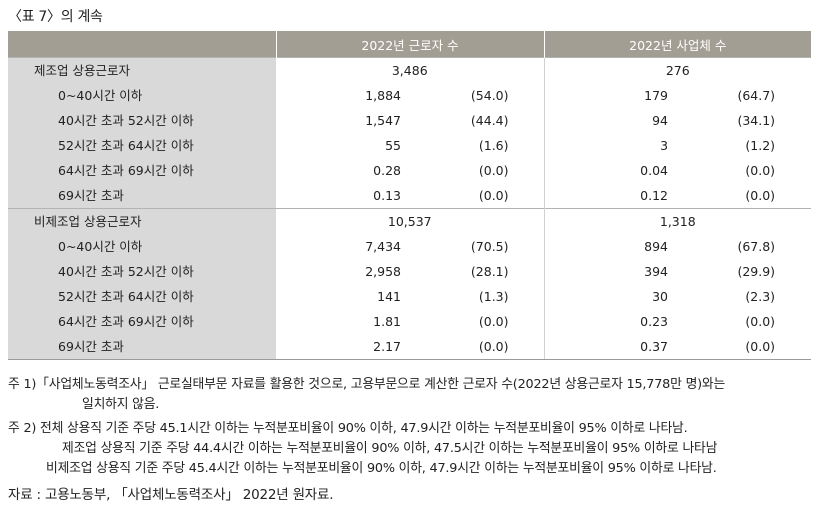 This screenshot has height=511, width=820. Describe the element at coordinates (409, 246) in the screenshot. I see `table-row: 0~40시간 이하 7,434 (70.5) 894 (67.8)` at that location.